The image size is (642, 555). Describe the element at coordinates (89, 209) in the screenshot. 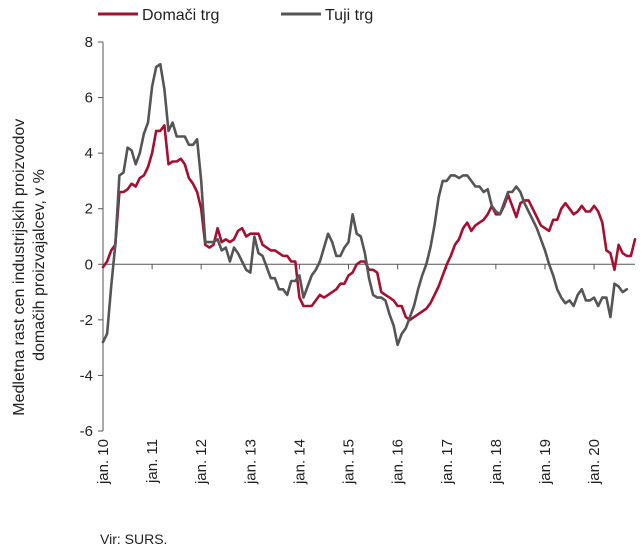

I see `y-tick-label: 2` at that location.